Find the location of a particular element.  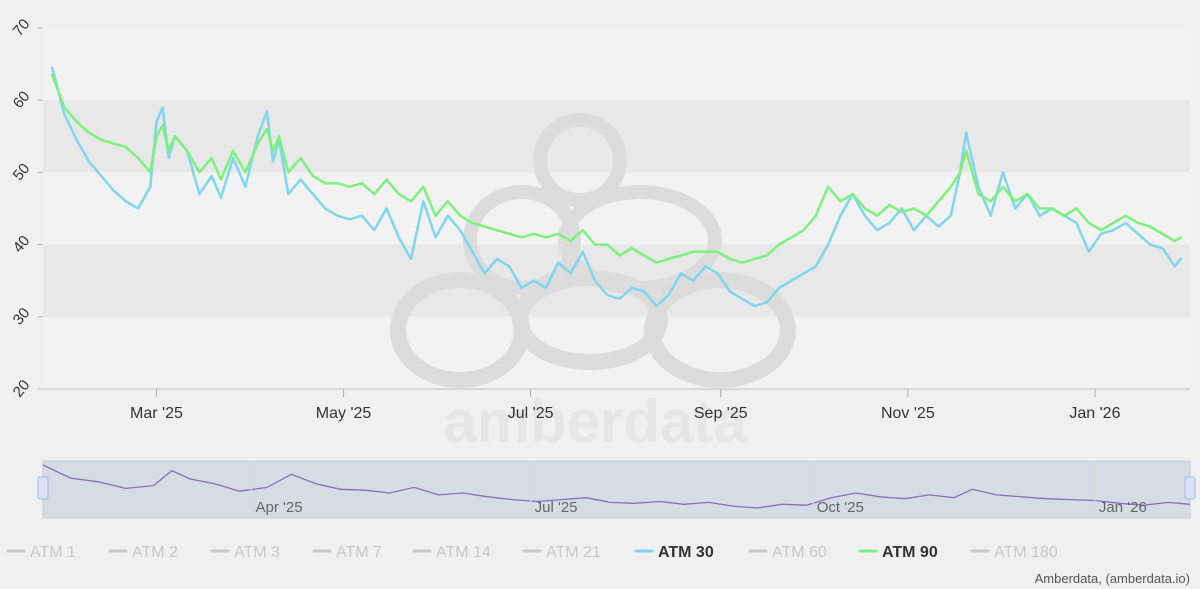

legend-item-atm-60: ATM 60 is located at coordinates (787, 552).